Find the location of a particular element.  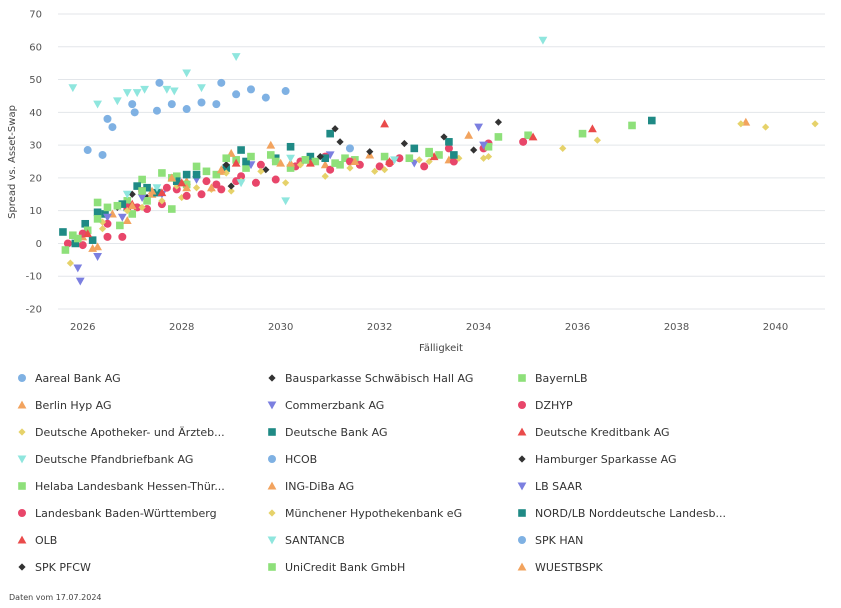

legend-label: Deutsche Bank AG is located at coordinates (336, 432).